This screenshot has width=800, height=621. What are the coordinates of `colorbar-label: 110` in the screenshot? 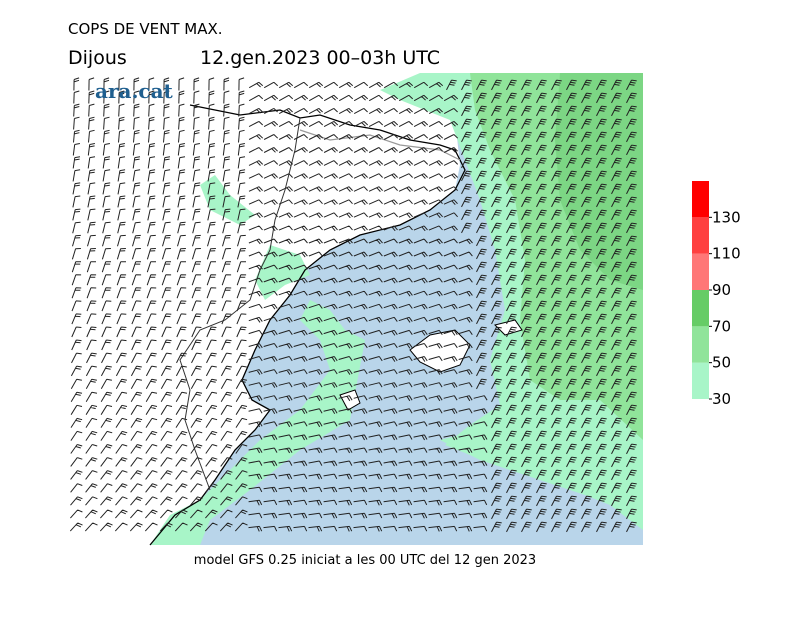 It's located at (726, 254).